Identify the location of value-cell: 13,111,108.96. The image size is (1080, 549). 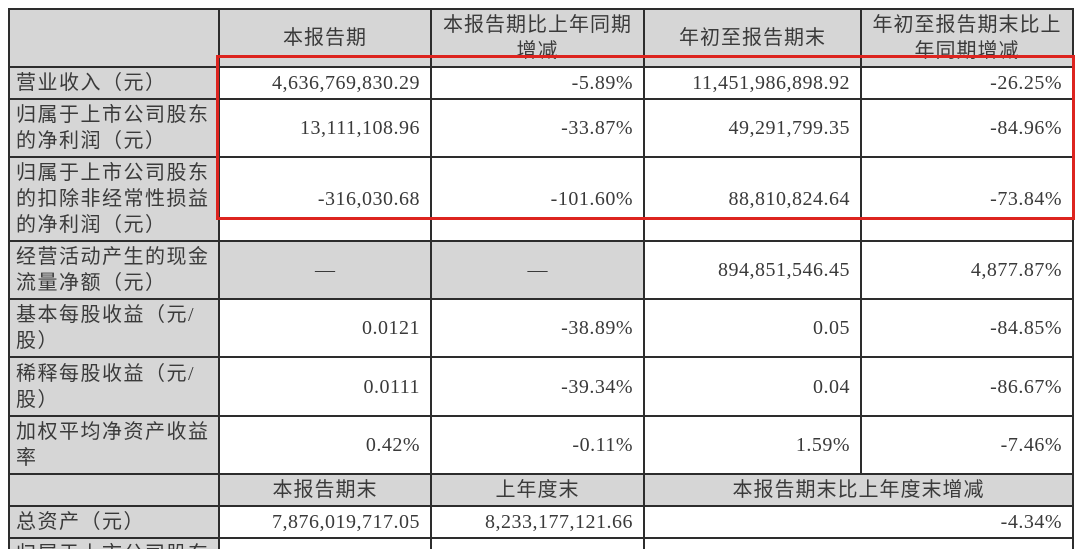
(325, 128).